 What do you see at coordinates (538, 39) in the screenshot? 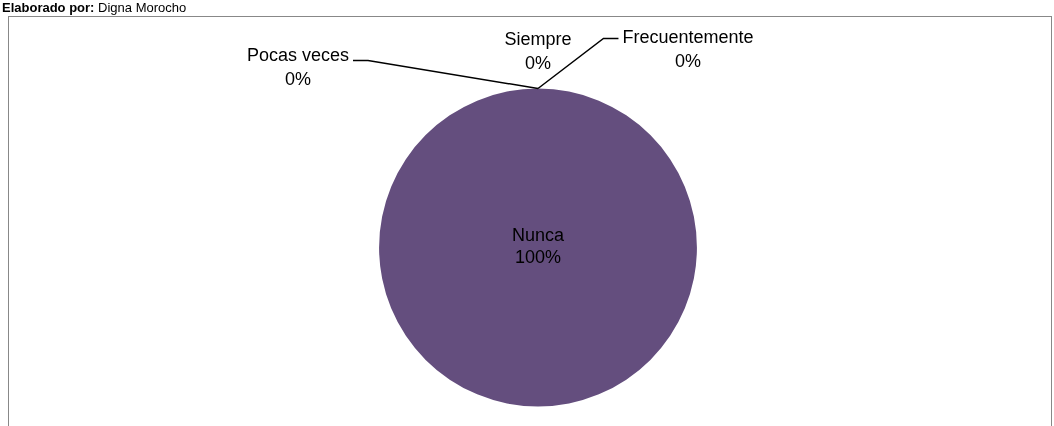
I see `category-label: Siempre` at bounding box center [538, 39].